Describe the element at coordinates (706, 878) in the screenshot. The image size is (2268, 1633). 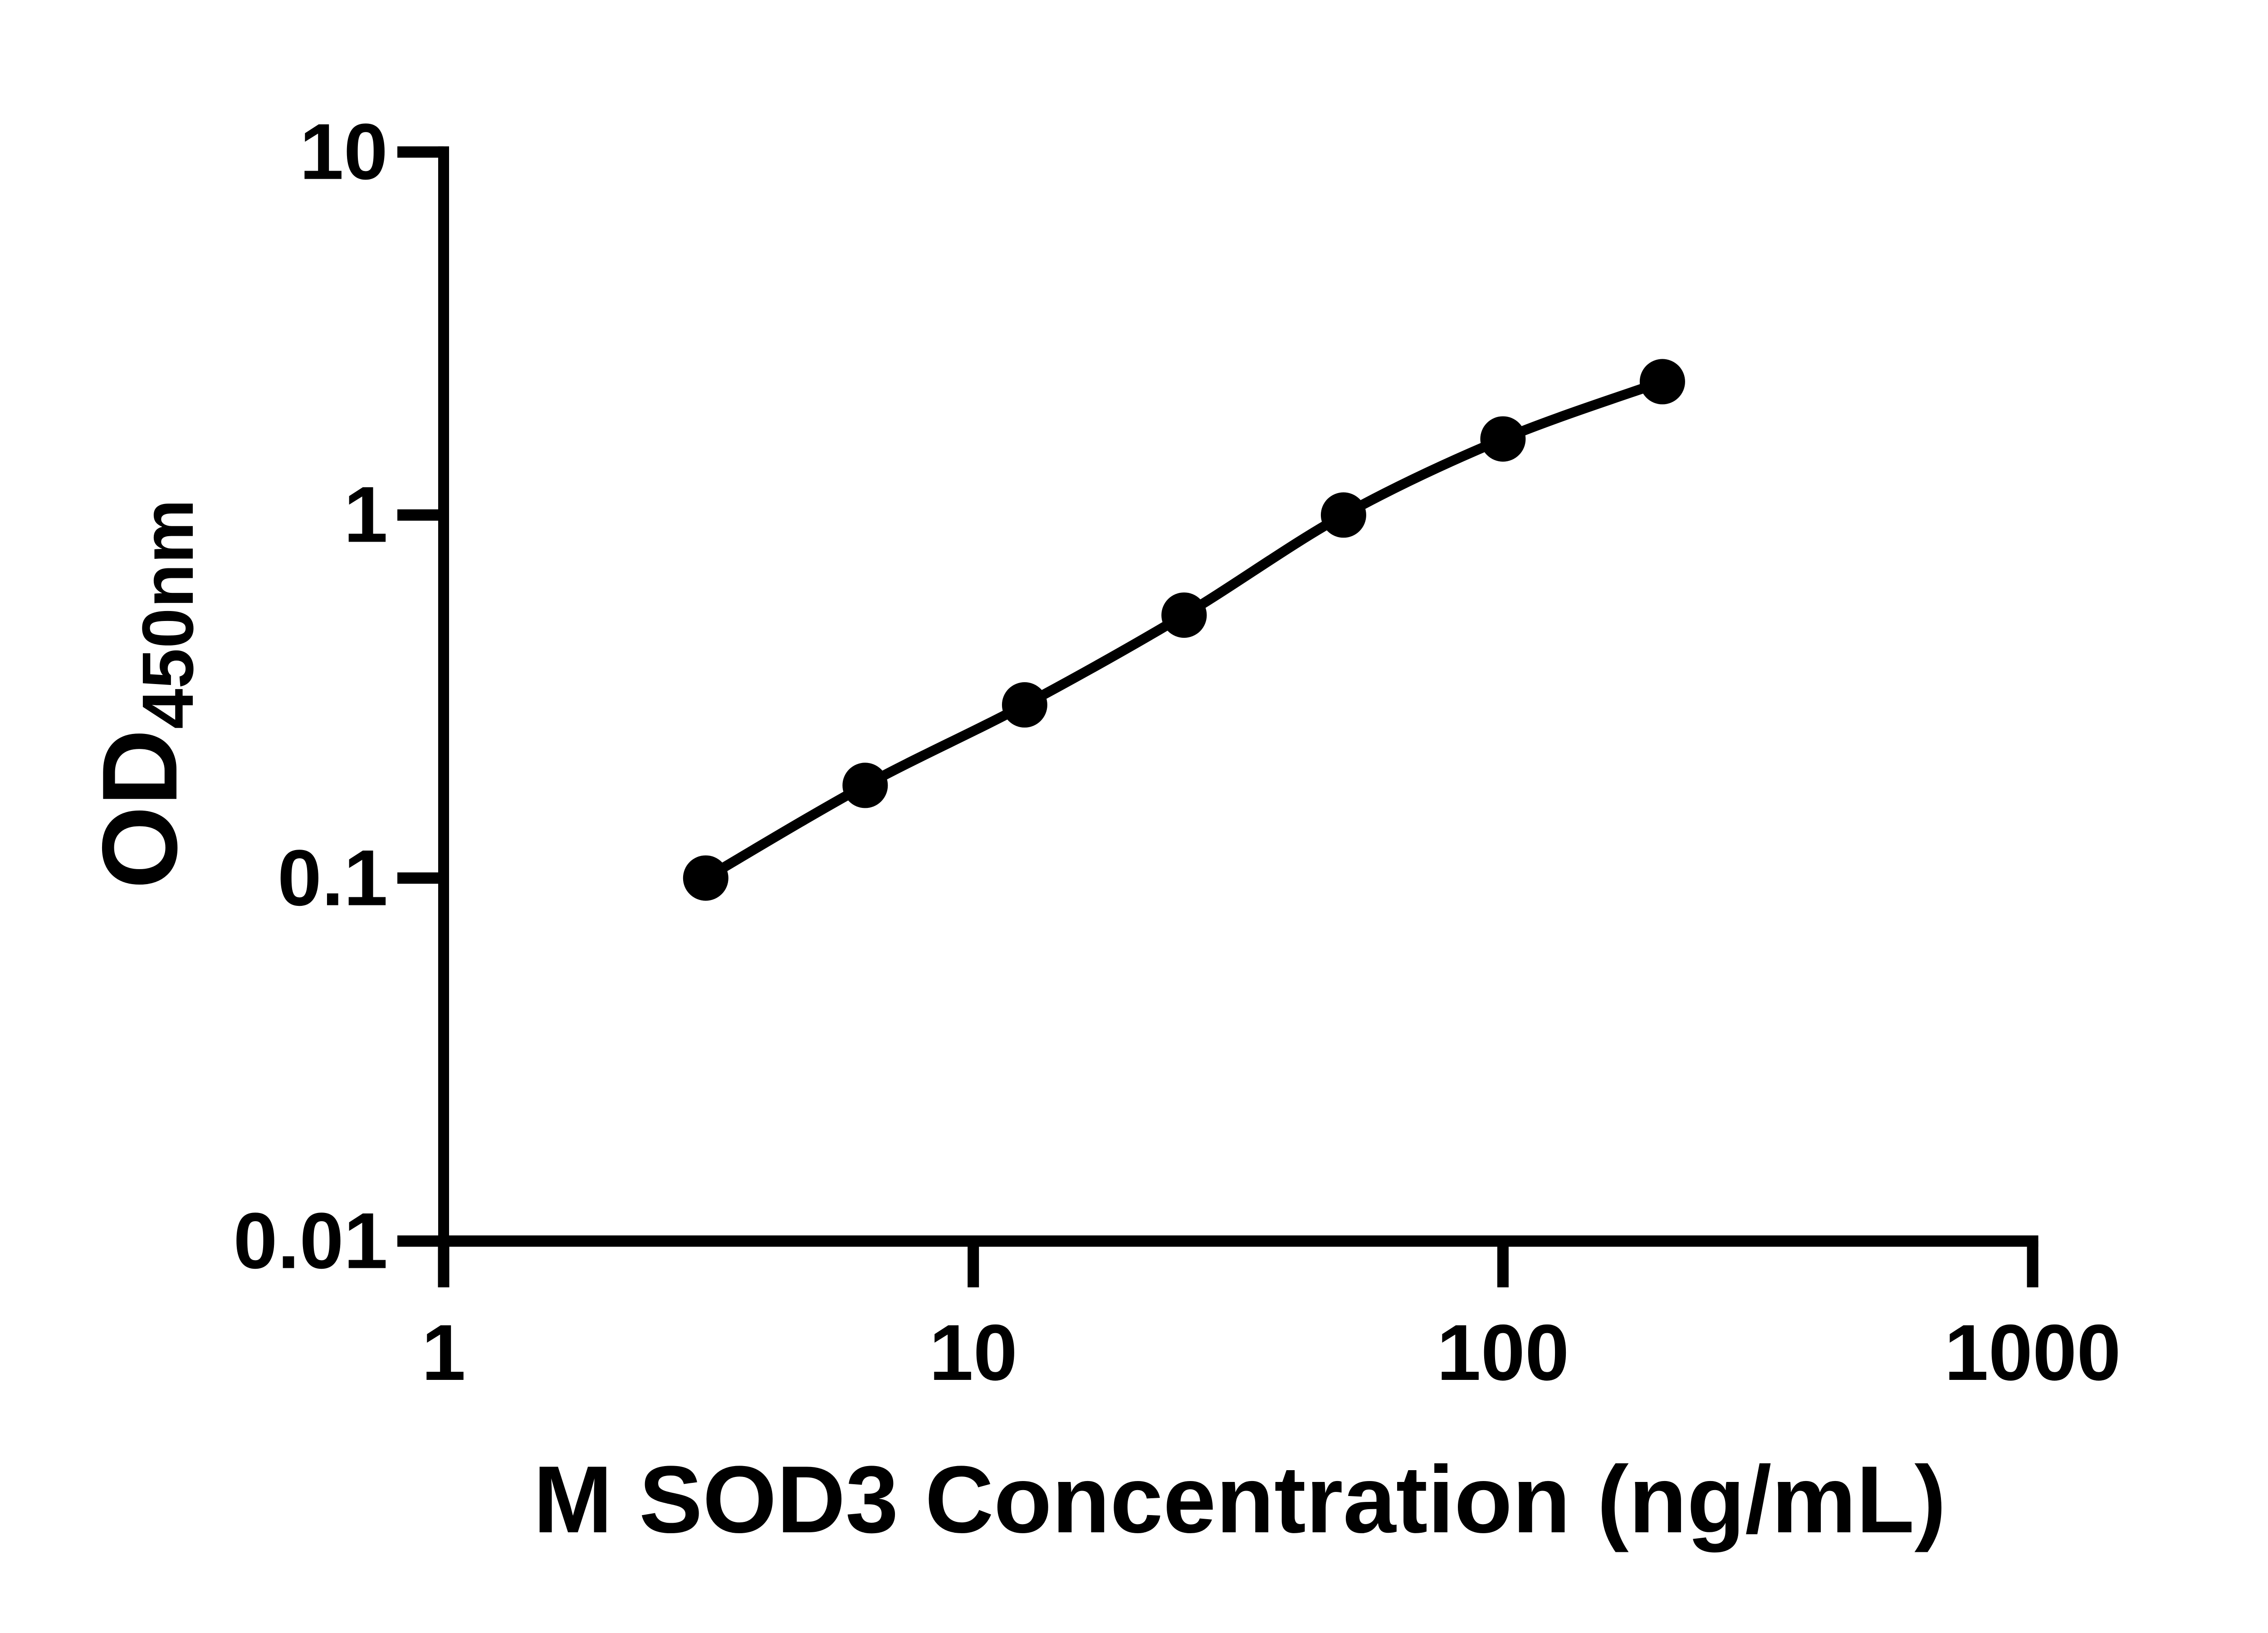
I see `data-point-3.125` at that location.